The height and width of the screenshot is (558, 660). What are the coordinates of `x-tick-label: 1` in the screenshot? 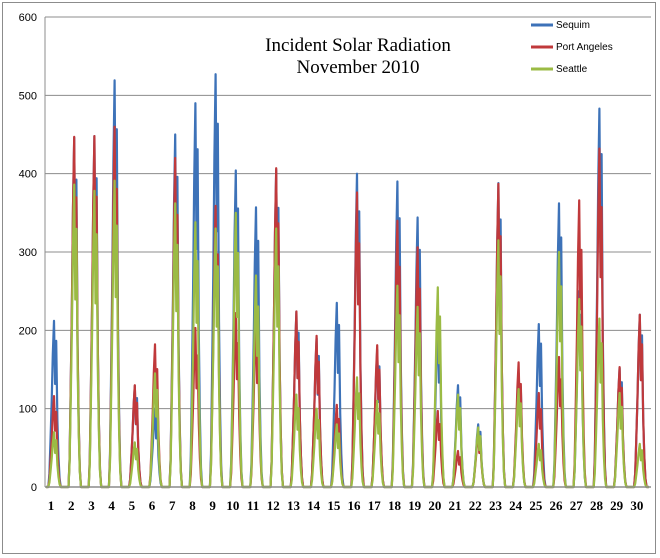 It's located at (51, 505).